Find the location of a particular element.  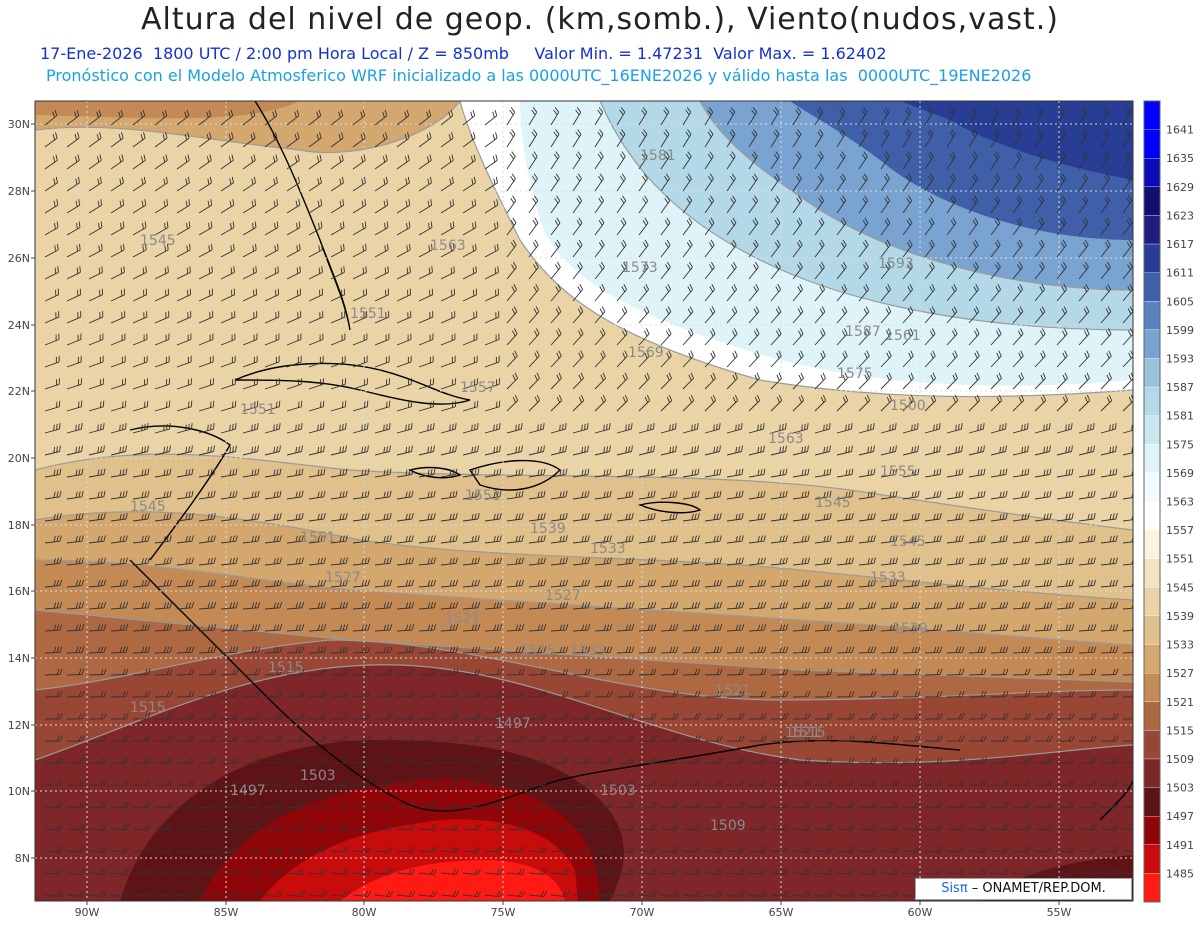

contour-label: 1500 is located at coordinates (908, 406).